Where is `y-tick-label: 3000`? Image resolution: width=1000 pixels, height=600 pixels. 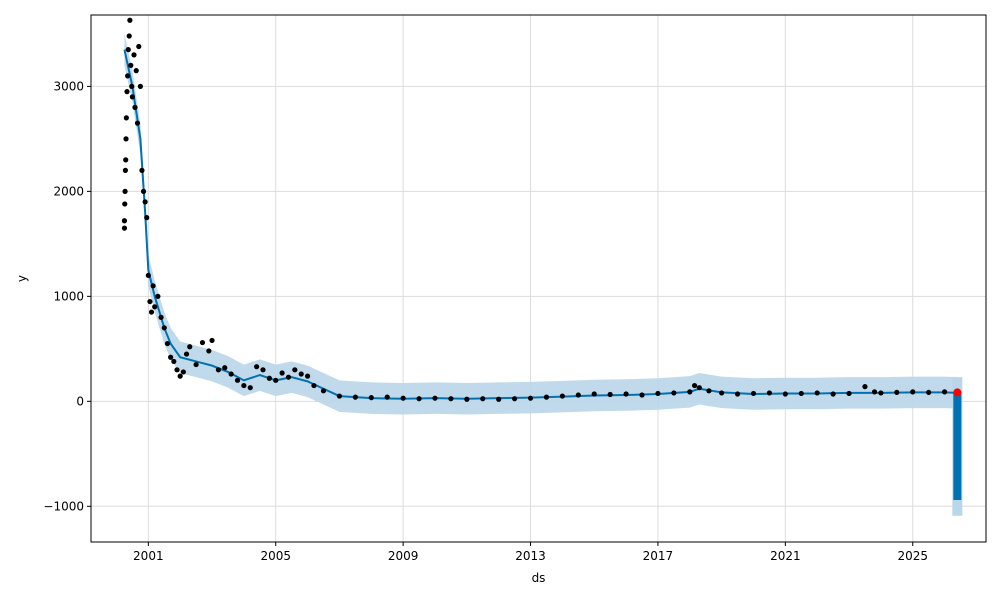 y-tick-label: 3000 is located at coordinates (68, 86).